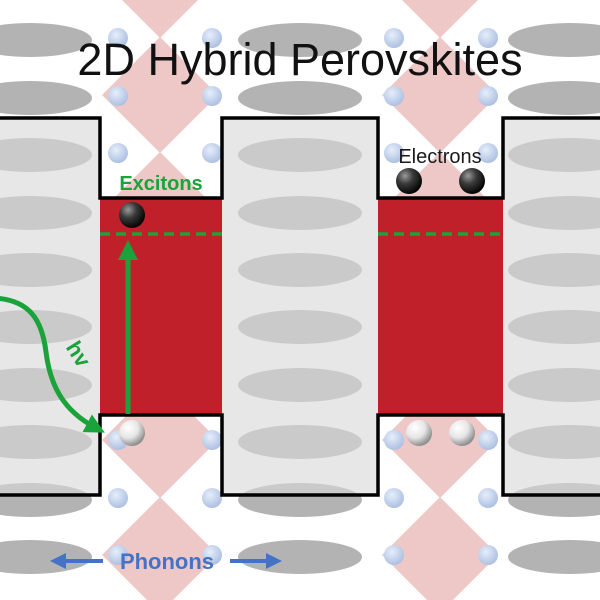  What do you see at coordinates (440, 306) in the screenshot?
I see `quantum-well-right` at bounding box center [440, 306].